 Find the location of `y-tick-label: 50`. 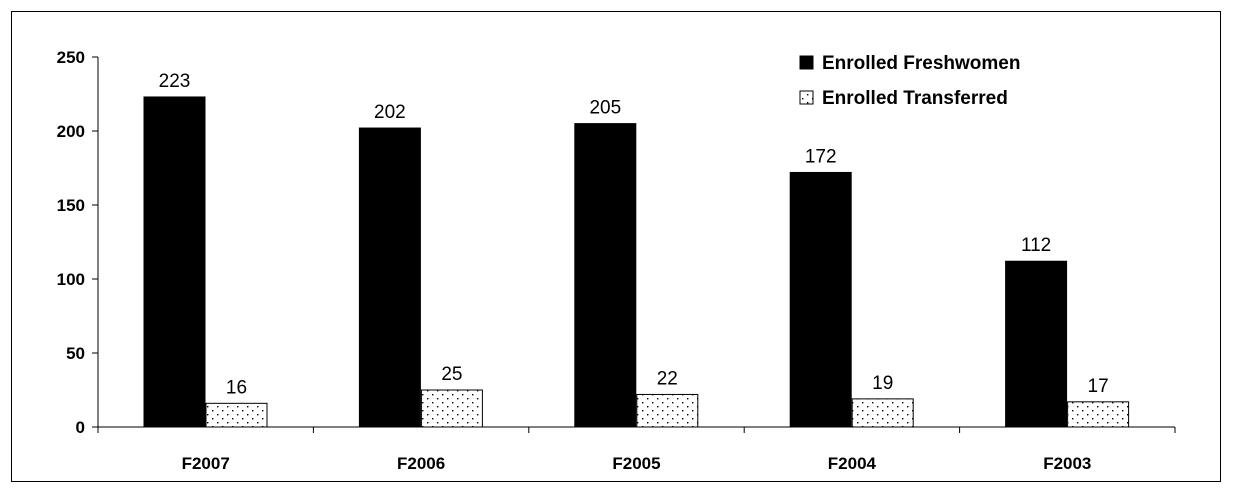

y-tick-label: 50 is located at coordinates (75, 353).